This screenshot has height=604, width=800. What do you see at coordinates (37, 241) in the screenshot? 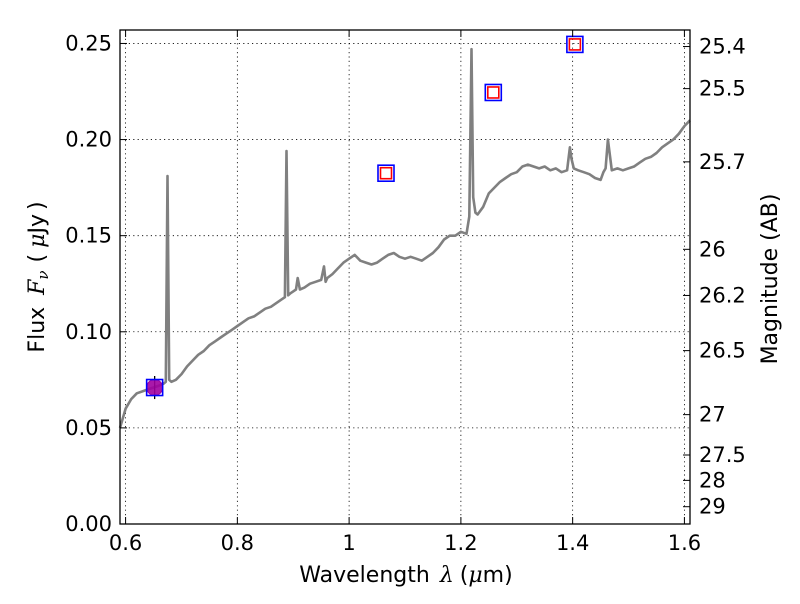
I see `y-axis-unit-mu: μ` at bounding box center [37, 241].